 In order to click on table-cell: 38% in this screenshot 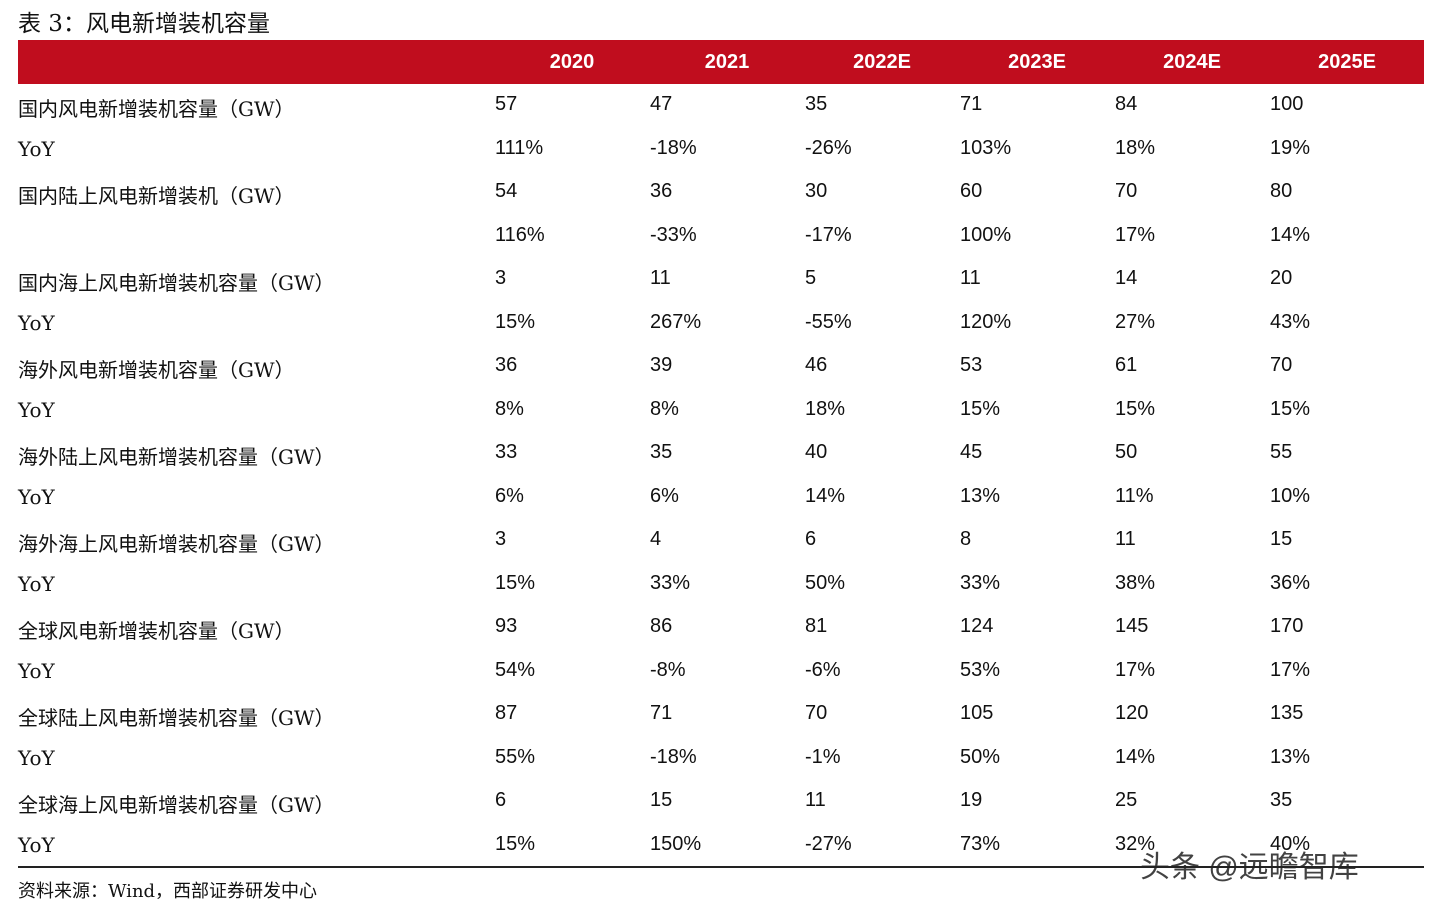, I will do `click(1135, 582)`.